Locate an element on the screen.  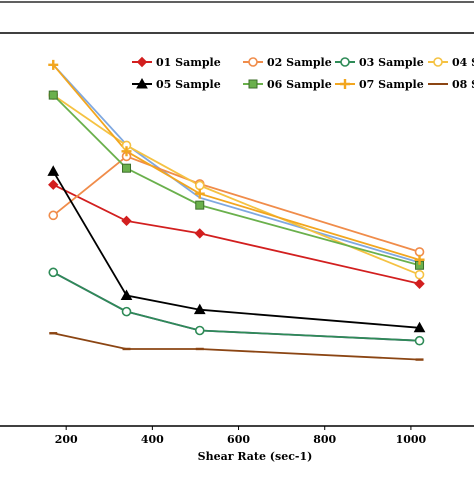
data-point-s7-p2 is located at coordinates (126, 151).